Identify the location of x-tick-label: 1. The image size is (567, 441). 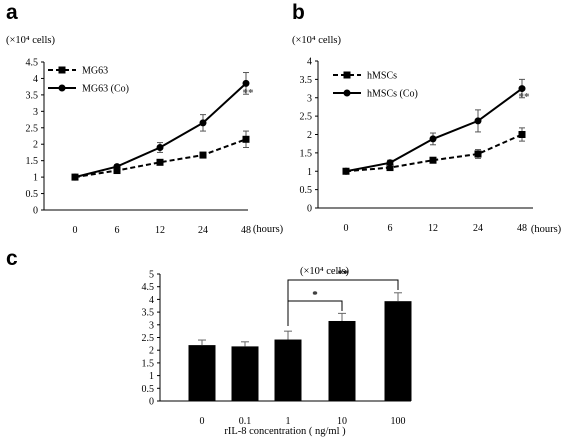
(288, 421).